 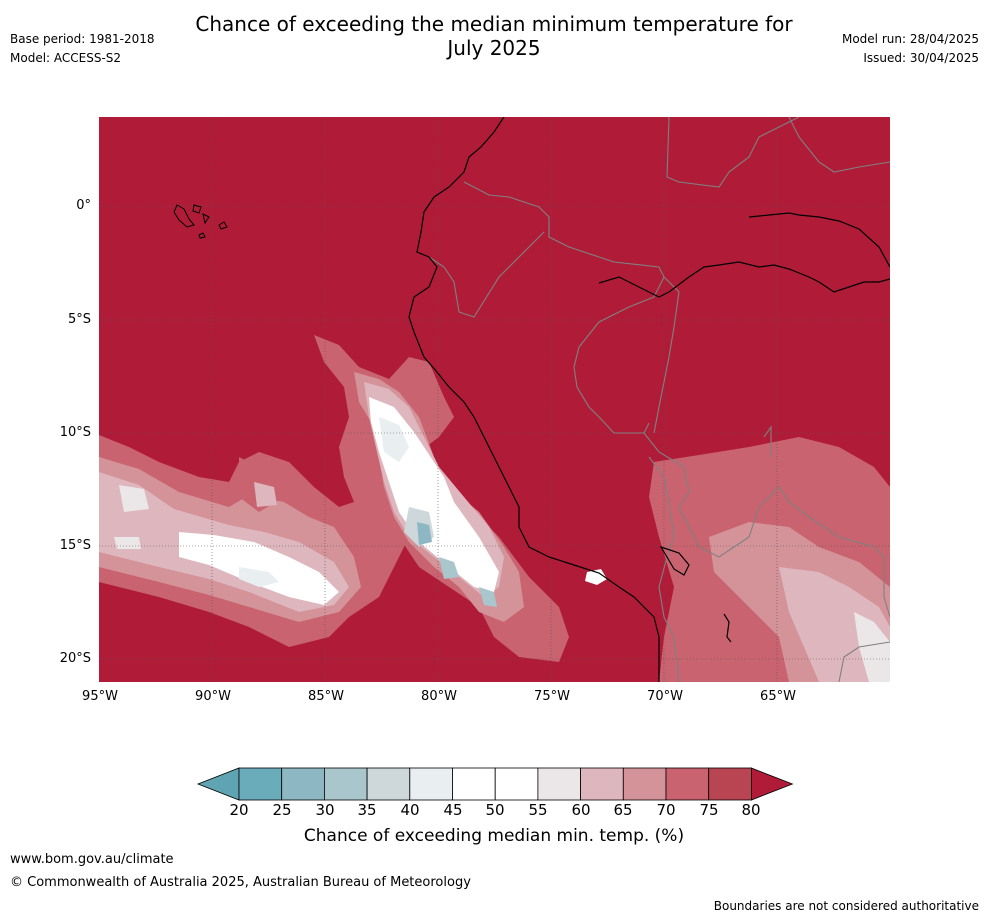 What do you see at coordinates (772, 784) in the screenshot?
I see `colorbar-extend-high` at bounding box center [772, 784].